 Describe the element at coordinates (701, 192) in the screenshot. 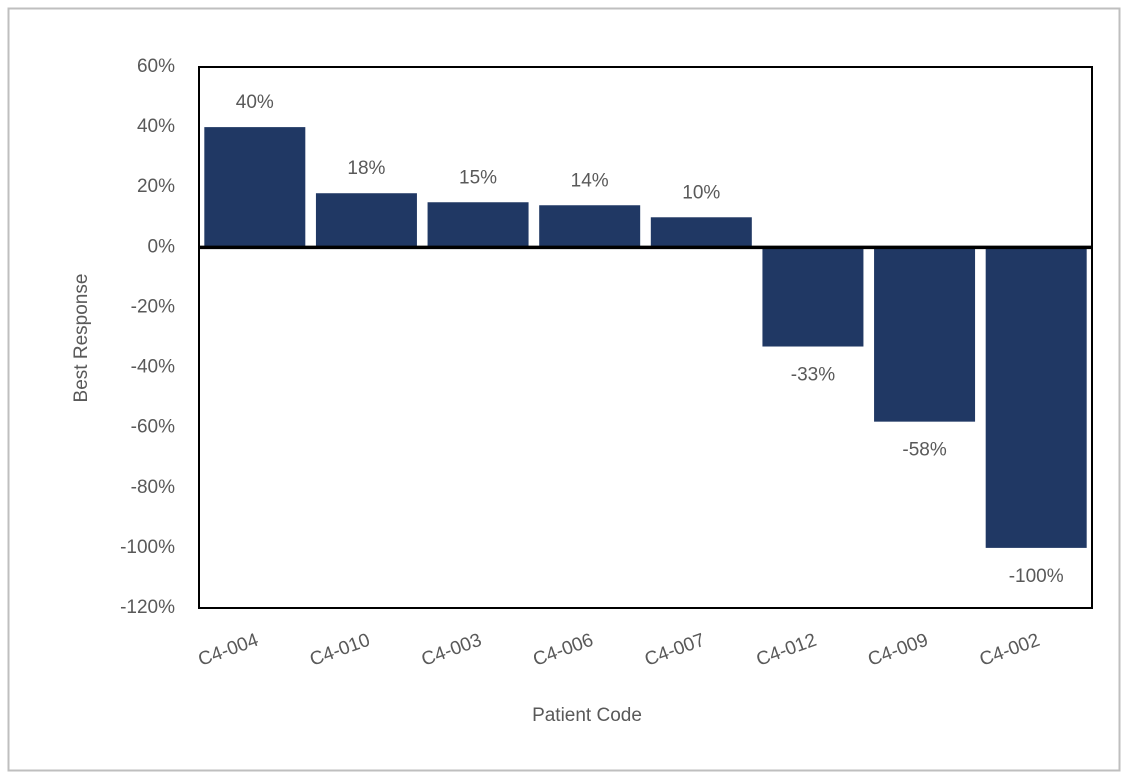

I see `data-label: 10%` at that location.